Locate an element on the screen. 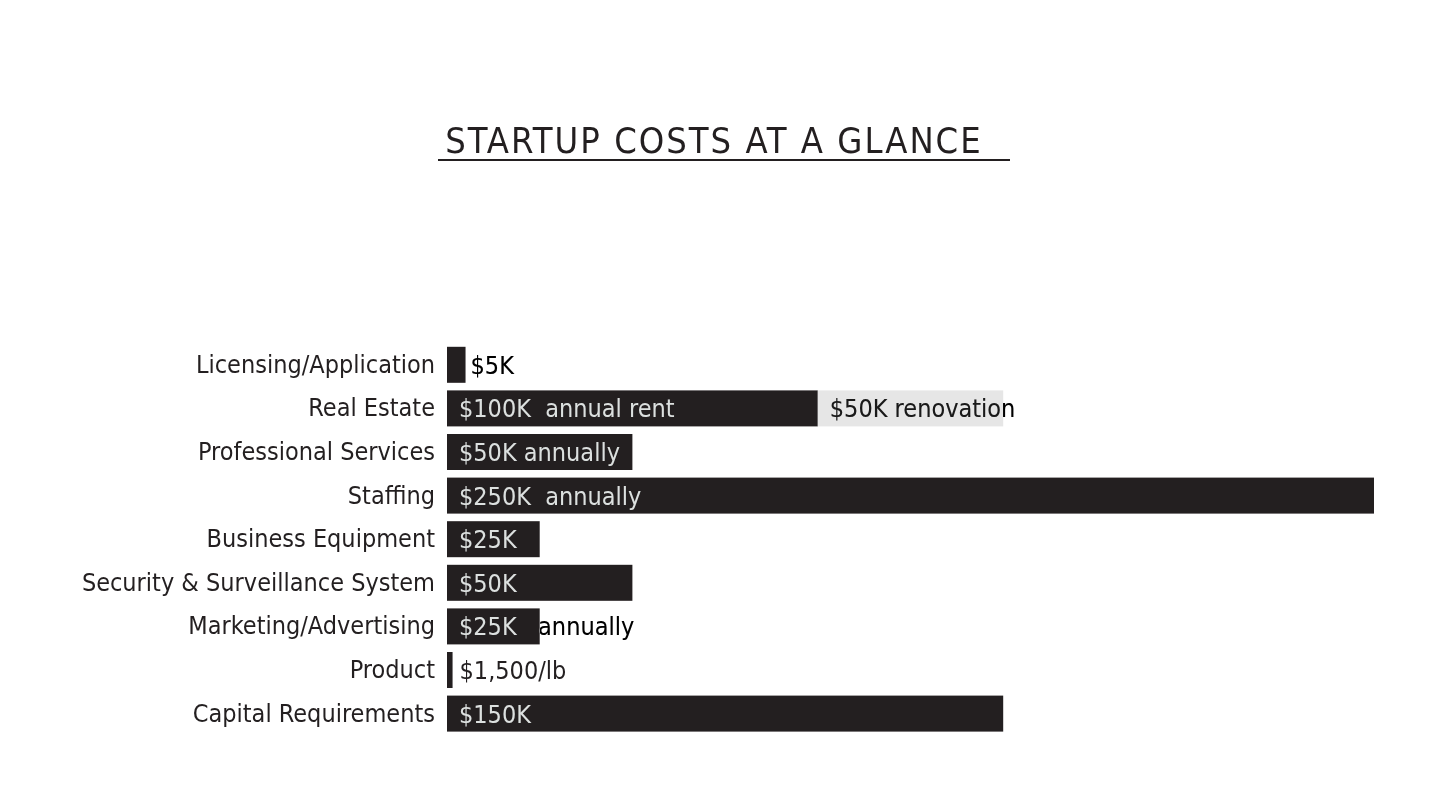  annotation: $1,500/lb is located at coordinates (513, 670).